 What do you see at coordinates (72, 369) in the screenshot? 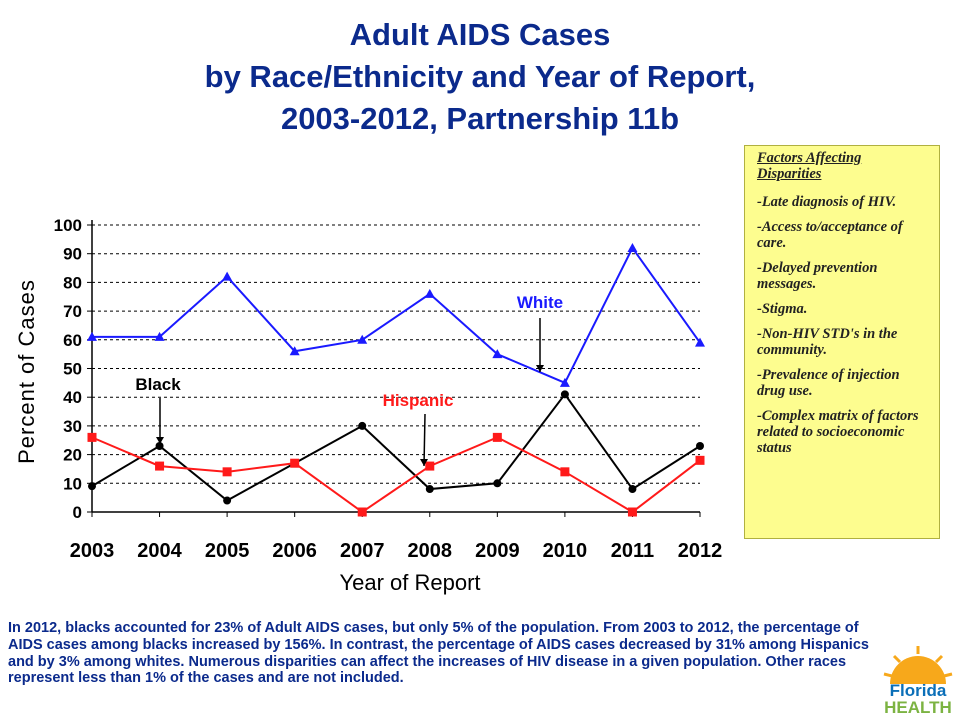
I see `y-tick-label: 50` at bounding box center [72, 369].